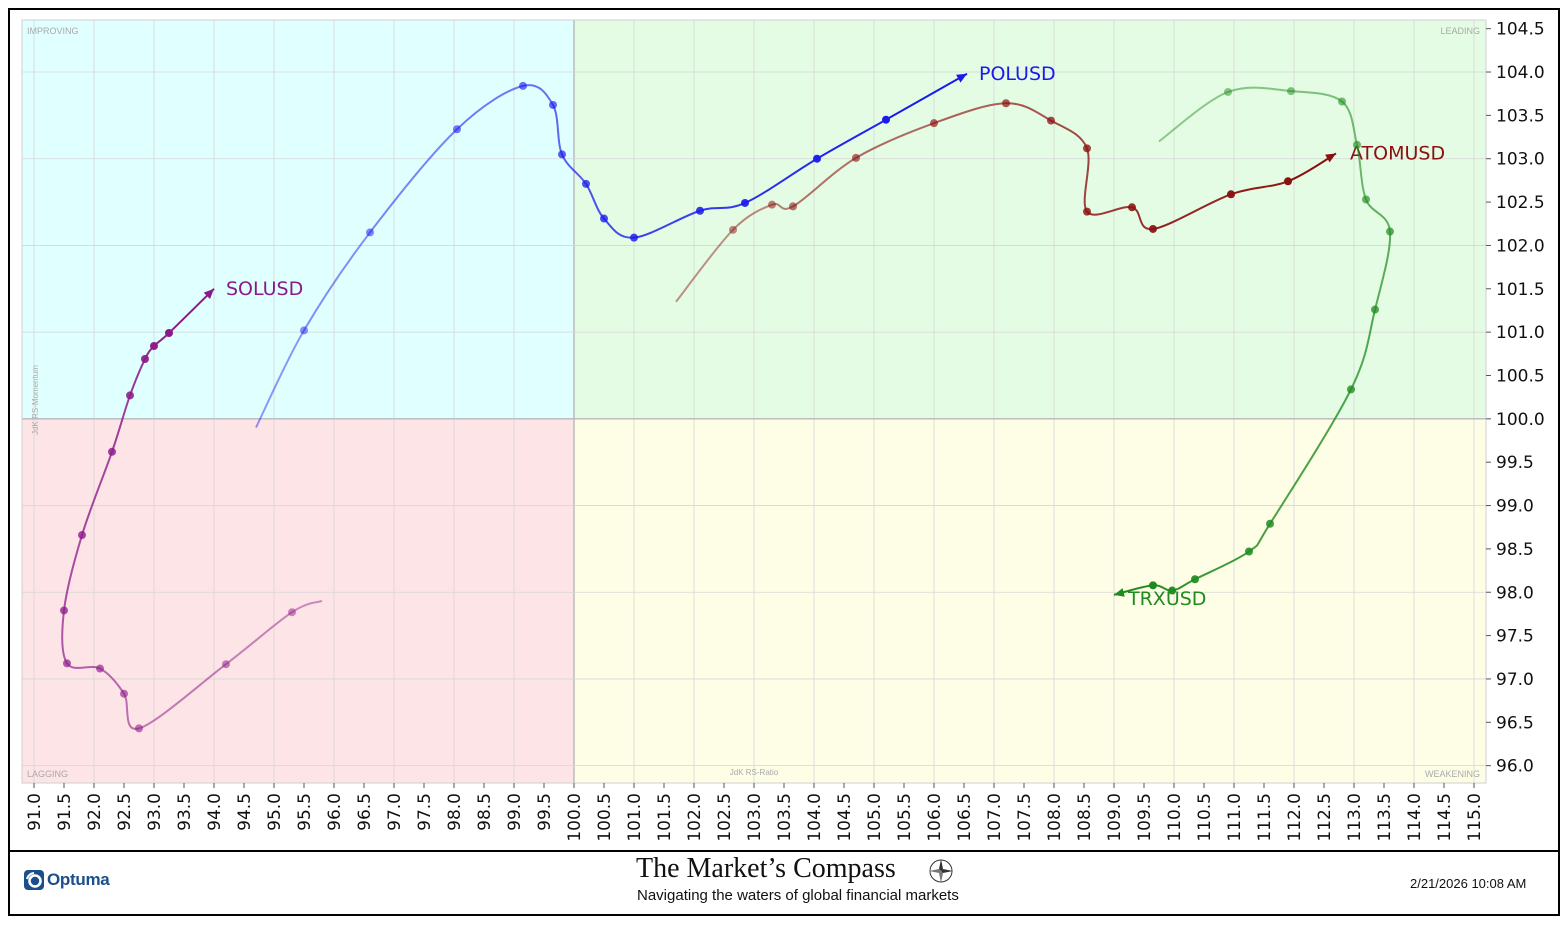 The height and width of the screenshot is (925, 1564). I want to click on x-tick-label: 112.5, so click(1325, 817).